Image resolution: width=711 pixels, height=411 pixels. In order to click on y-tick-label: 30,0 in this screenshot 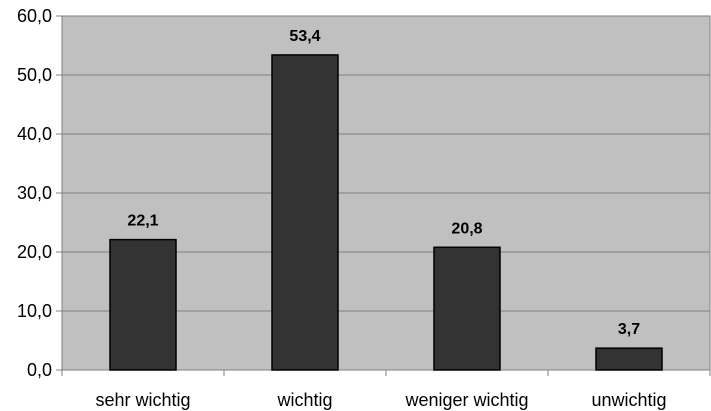, I will do `click(34, 193)`.